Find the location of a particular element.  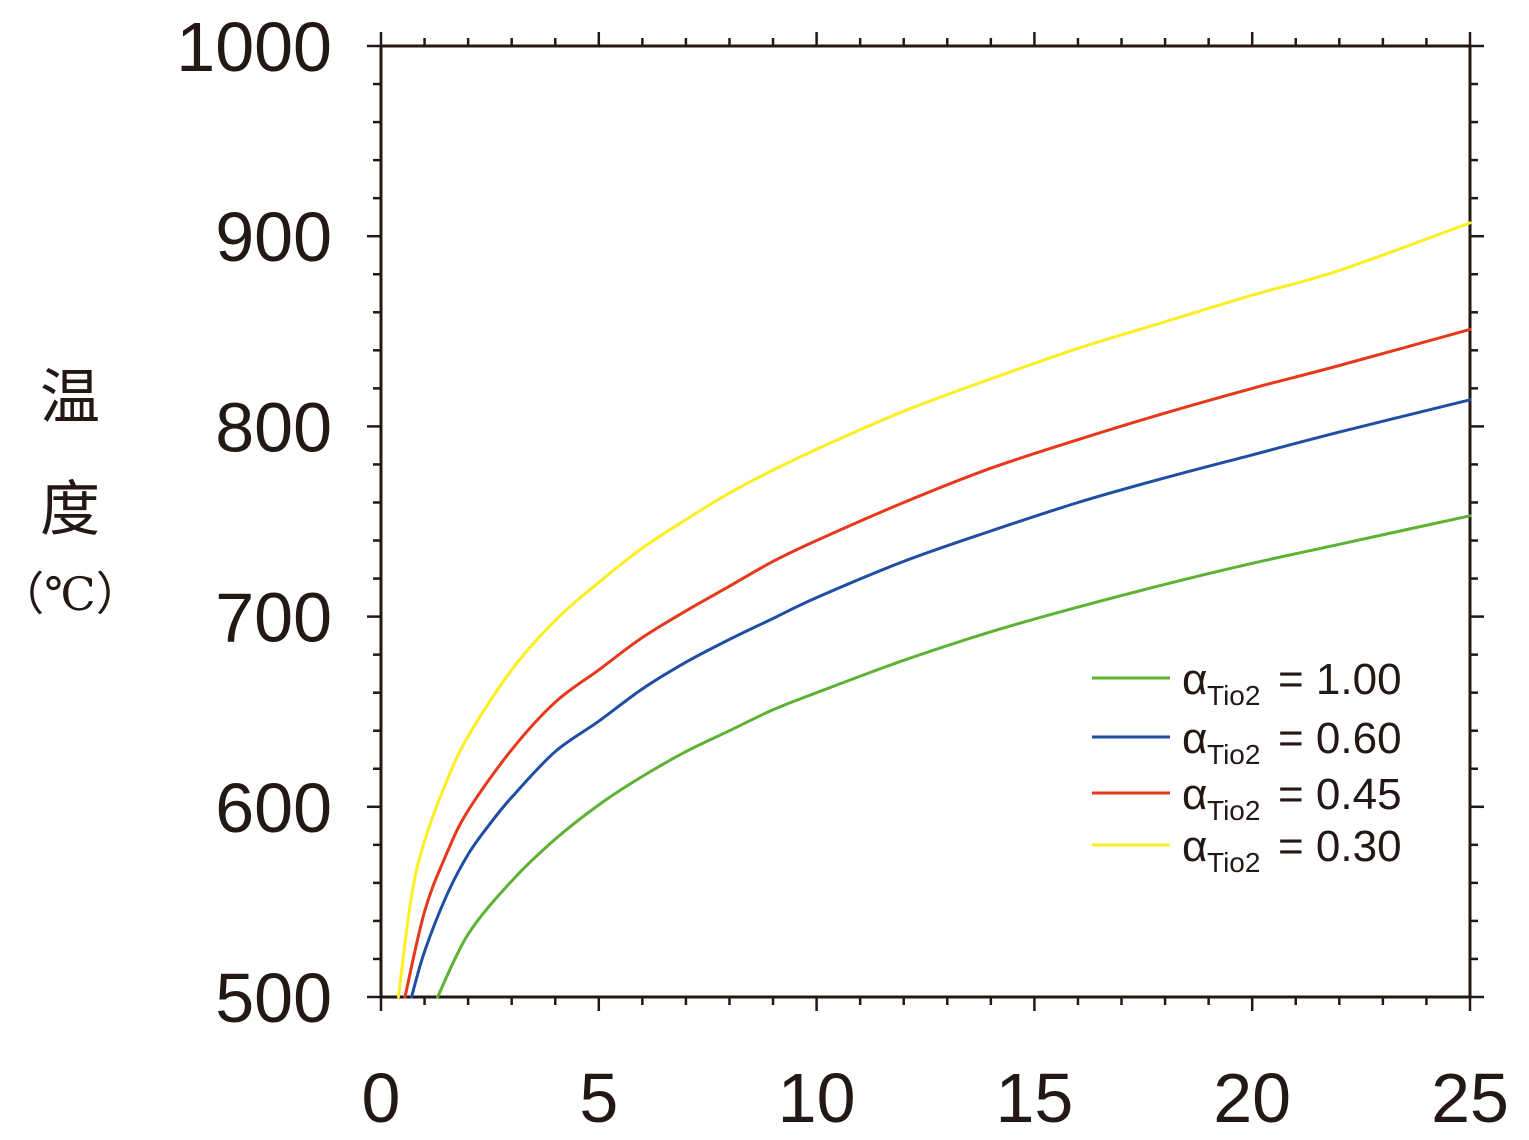

y-tick-label: 800 is located at coordinates (273, 427).